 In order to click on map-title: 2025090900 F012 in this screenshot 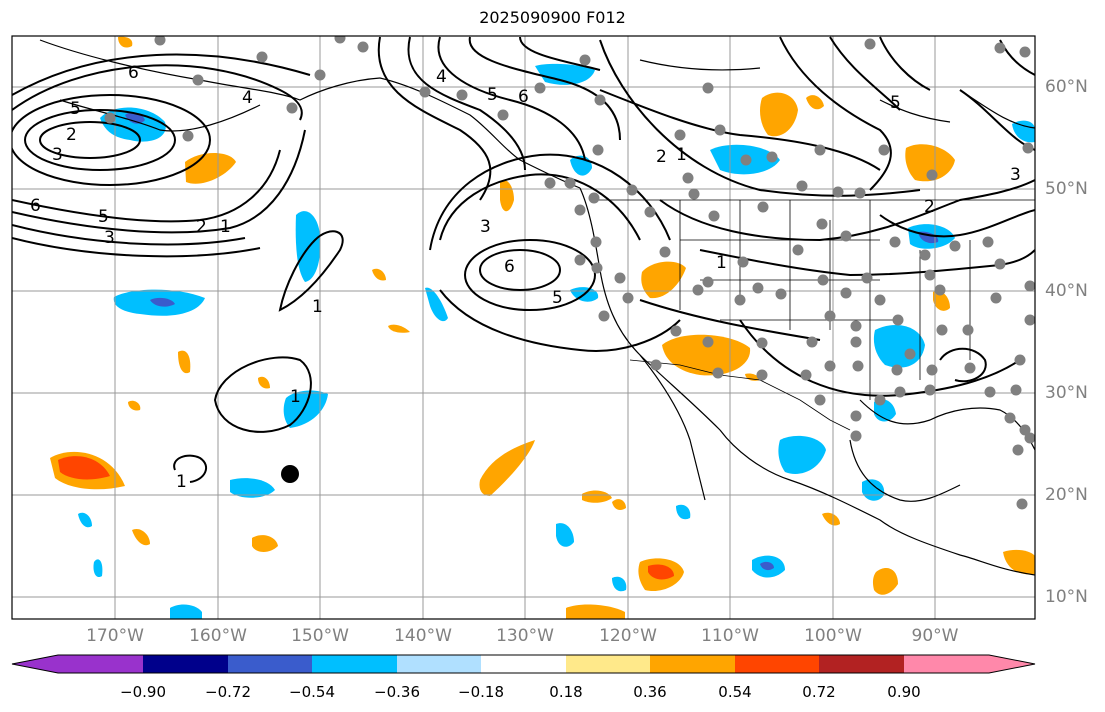, I will do `click(552, 17)`.